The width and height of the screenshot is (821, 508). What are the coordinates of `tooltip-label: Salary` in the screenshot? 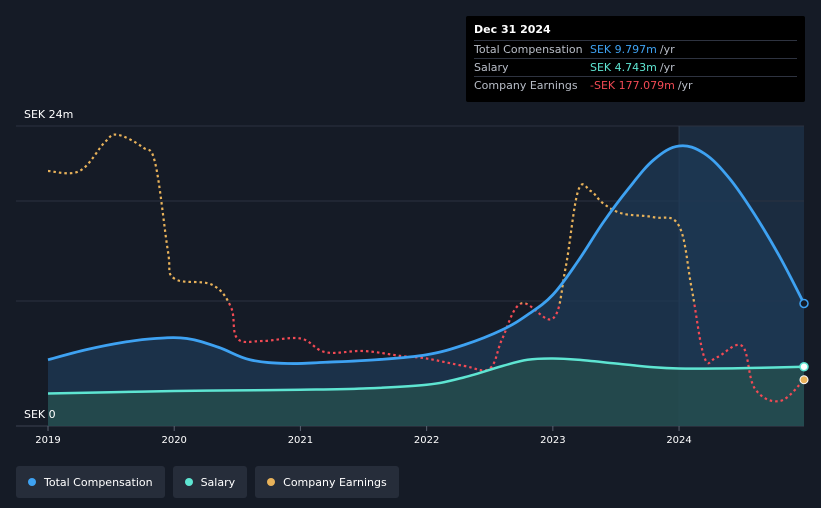 It's located at (491, 67).